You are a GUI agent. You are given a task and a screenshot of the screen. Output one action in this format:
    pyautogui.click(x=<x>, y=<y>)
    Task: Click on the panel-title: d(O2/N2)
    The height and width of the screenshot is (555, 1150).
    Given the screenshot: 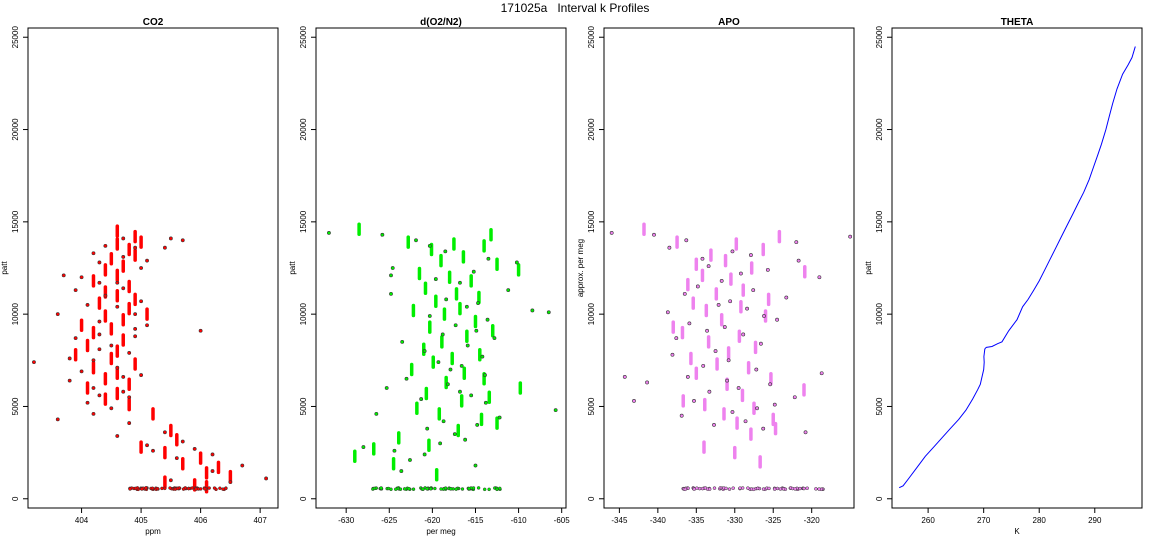 What is the action you would take?
    pyautogui.click(x=441, y=22)
    